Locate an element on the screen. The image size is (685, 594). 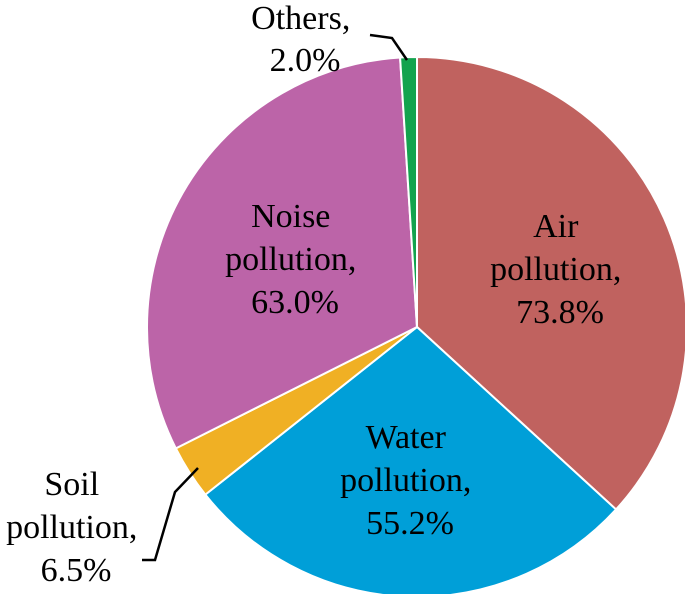
water-pollution-label-line-3: 55.2% is located at coordinates (410, 523).